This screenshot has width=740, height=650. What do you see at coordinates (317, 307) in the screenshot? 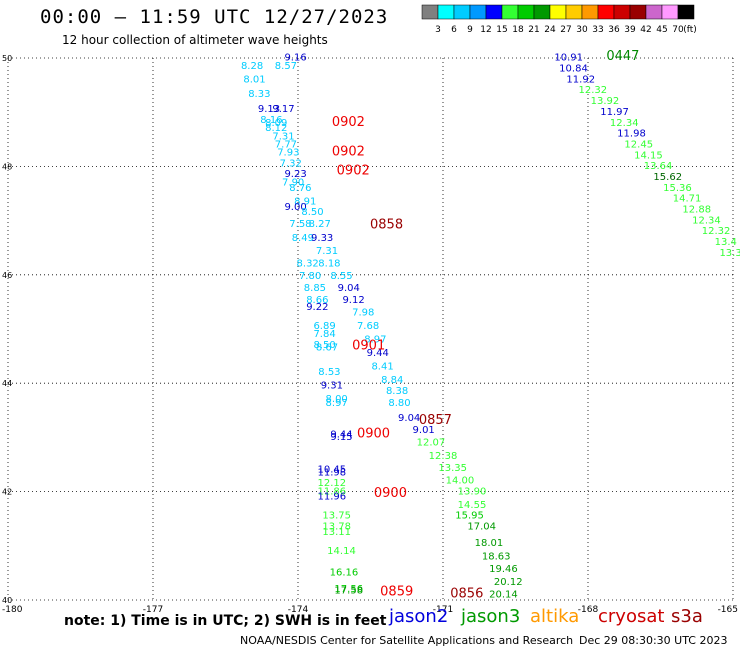
I see `wave-height-value: 9.22` at bounding box center [317, 307].